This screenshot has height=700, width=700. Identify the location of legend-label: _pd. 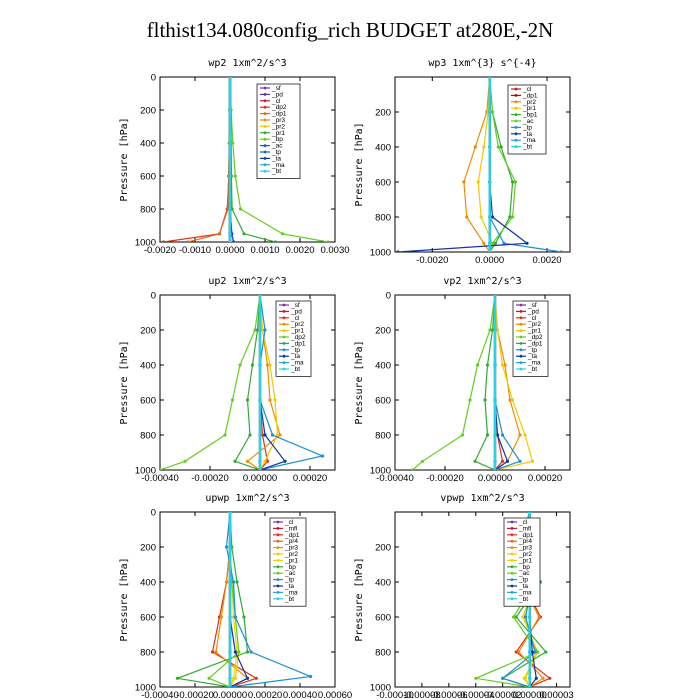
(533, 311).